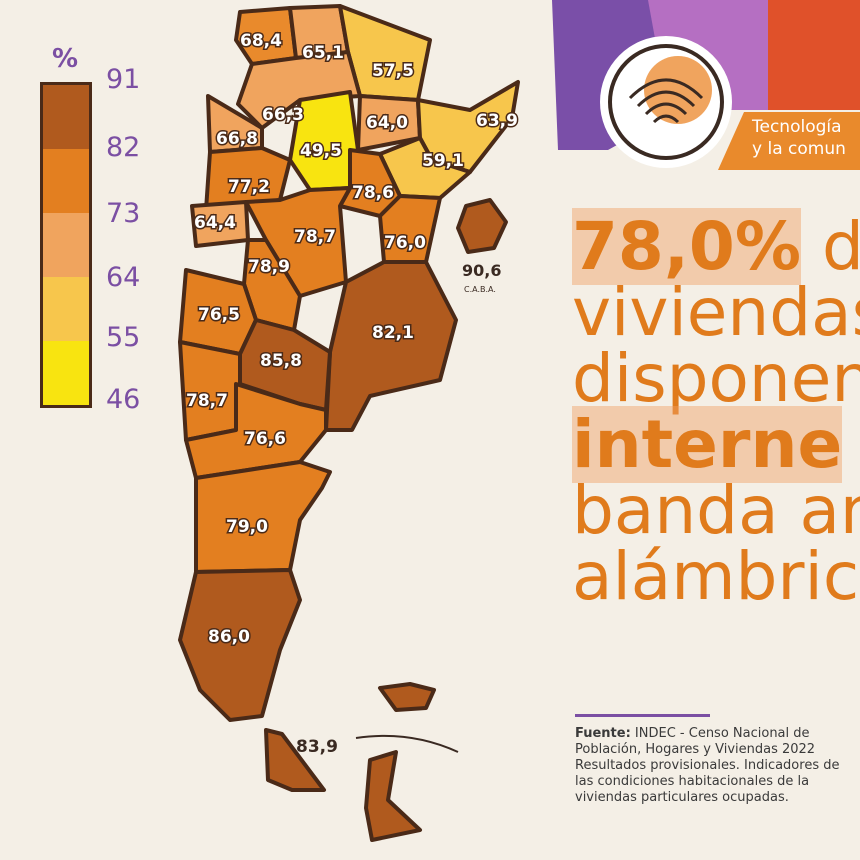 The width and height of the screenshot is (860, 860). What do you see at coordinates (387, 123) in the screenshot?
I see `region-value-label: 64,0` at bounding box center [387, 123].